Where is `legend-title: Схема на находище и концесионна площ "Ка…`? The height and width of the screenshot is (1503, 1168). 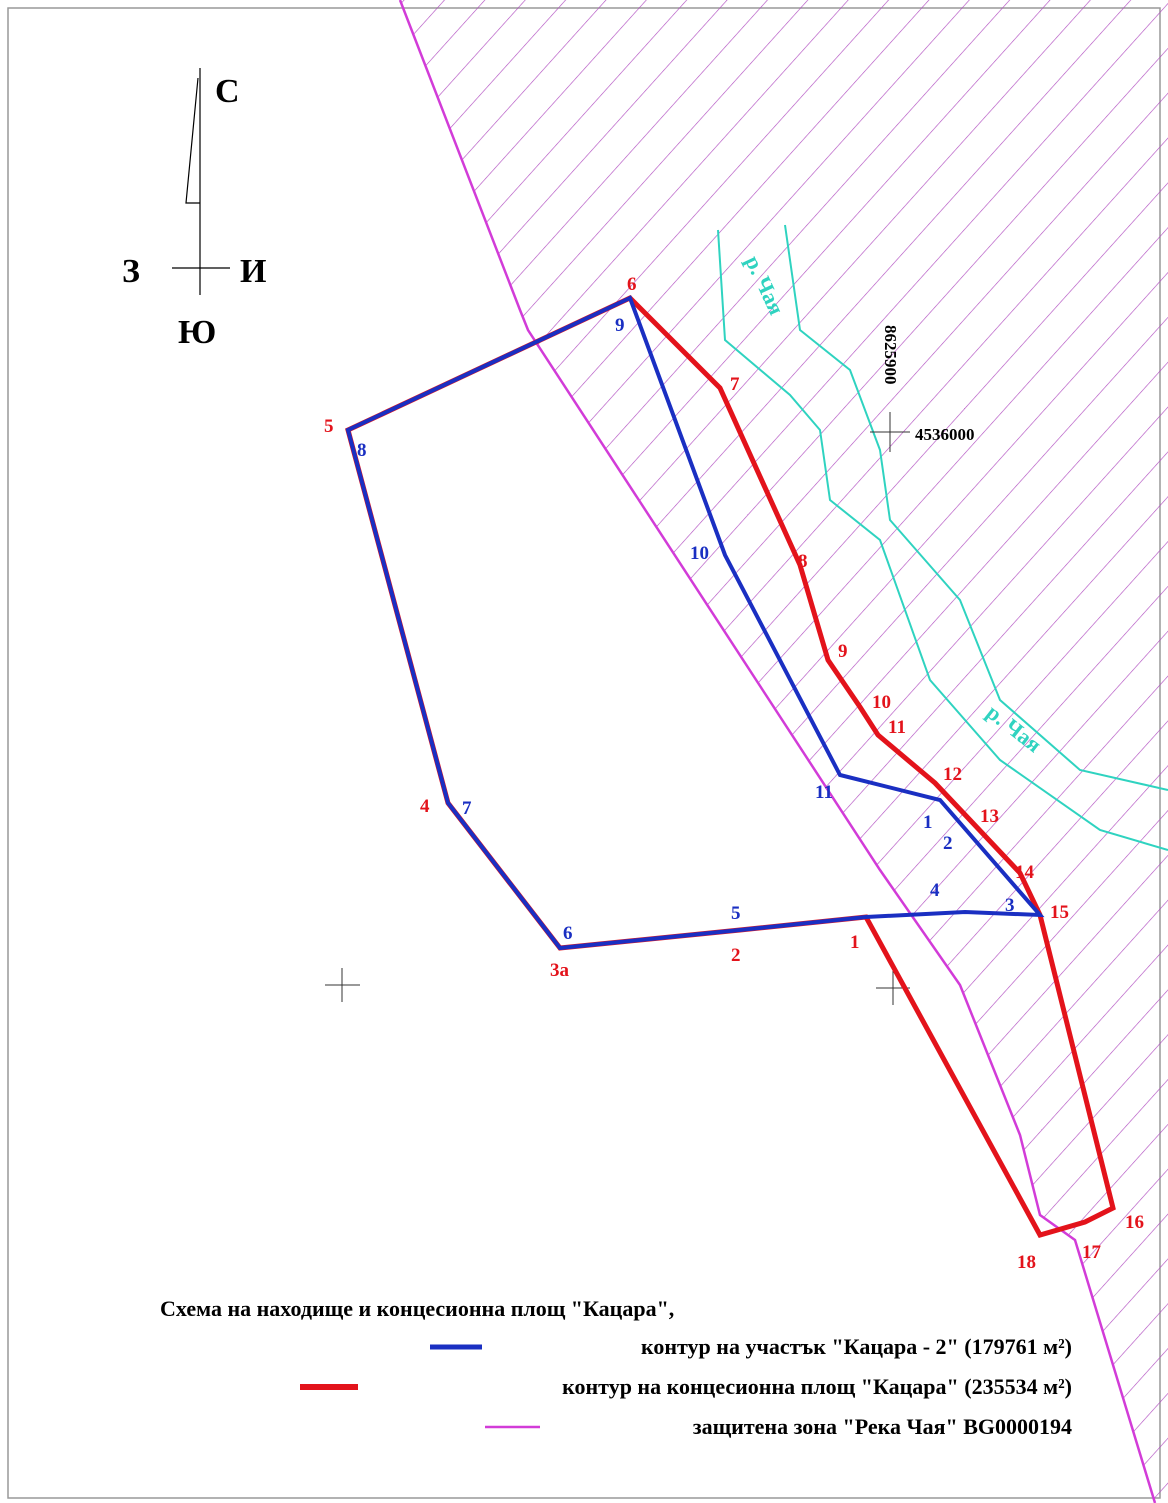 legend-title: Схема на находище и концесионна площ "Ка… is located at coordinates (417, 1308).